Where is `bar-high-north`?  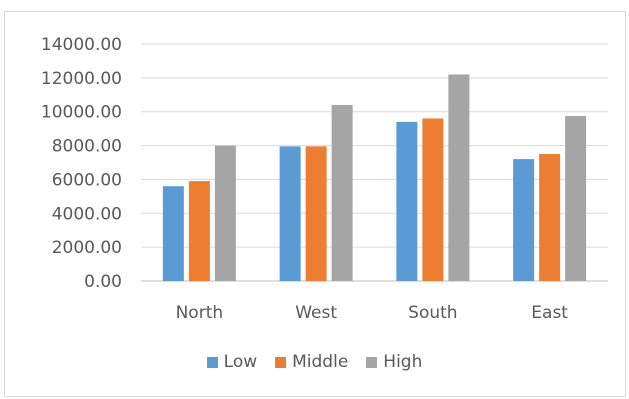
bar-high-north is located at coordinates (225, 213).